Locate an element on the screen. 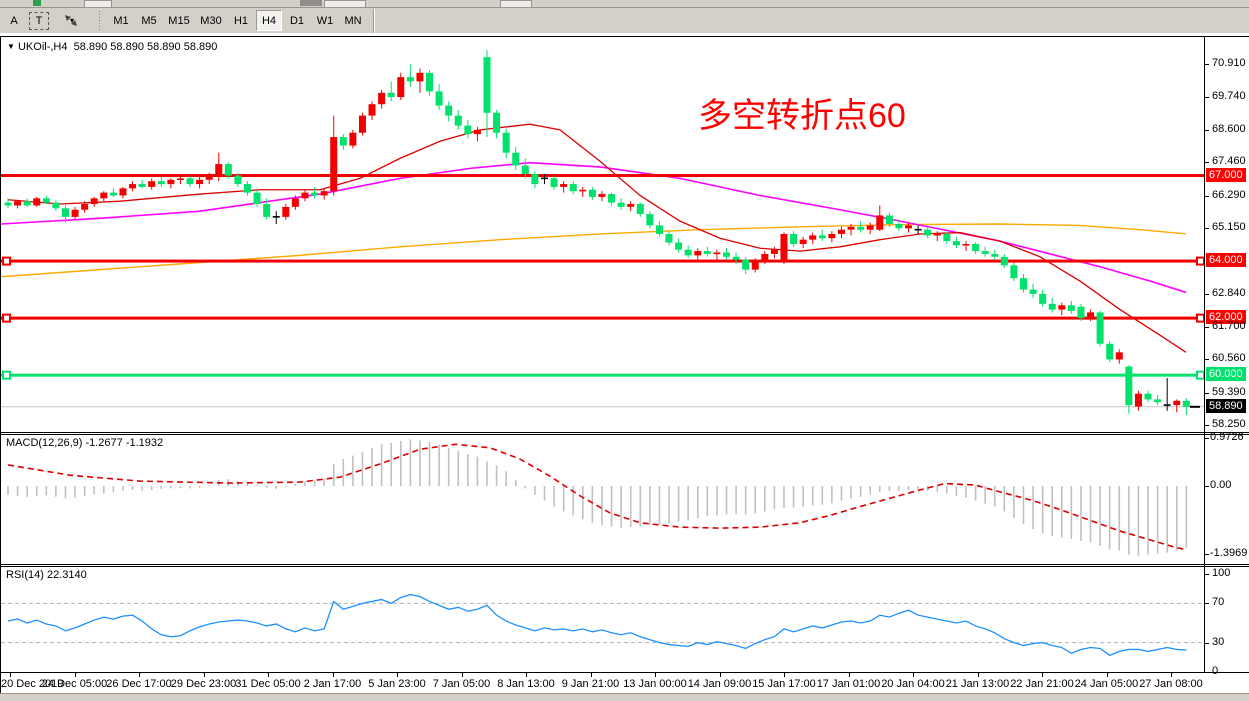  toolbar-gripper is located at coordinates (99, 20).